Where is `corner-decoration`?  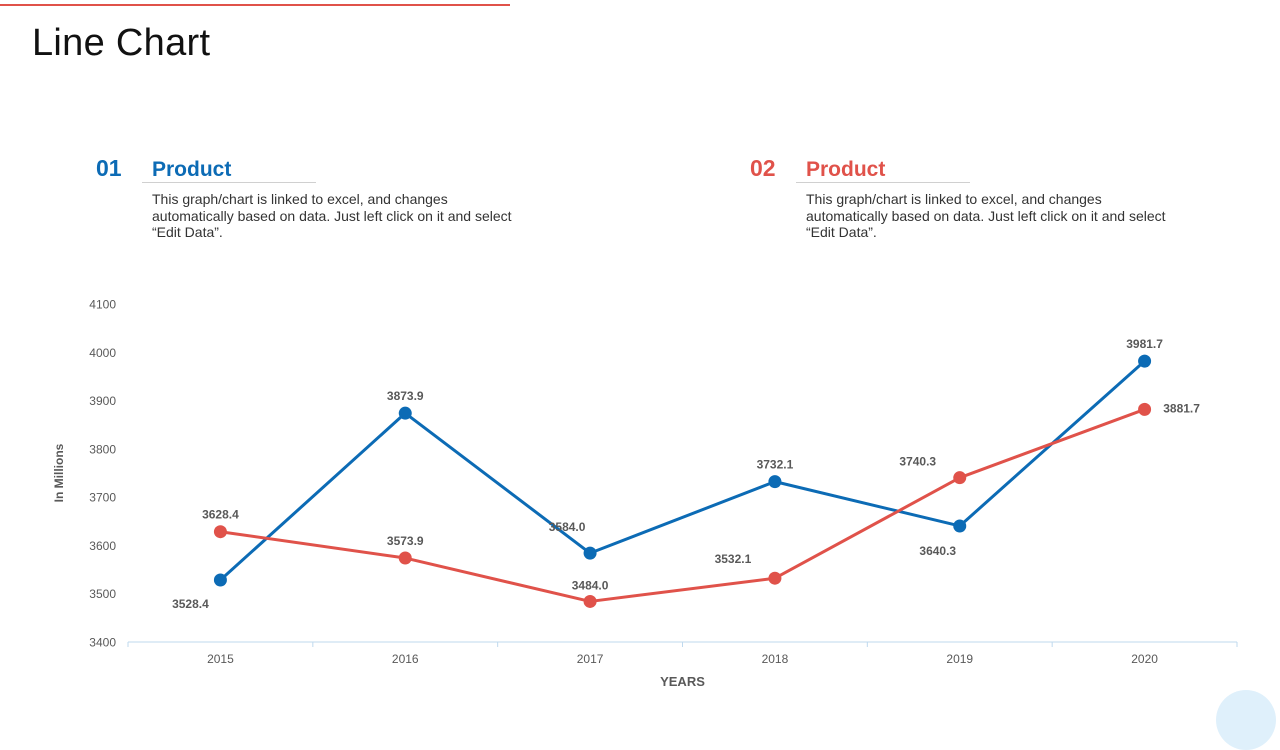 corner-decoration is located at coordinates (1246, 720).